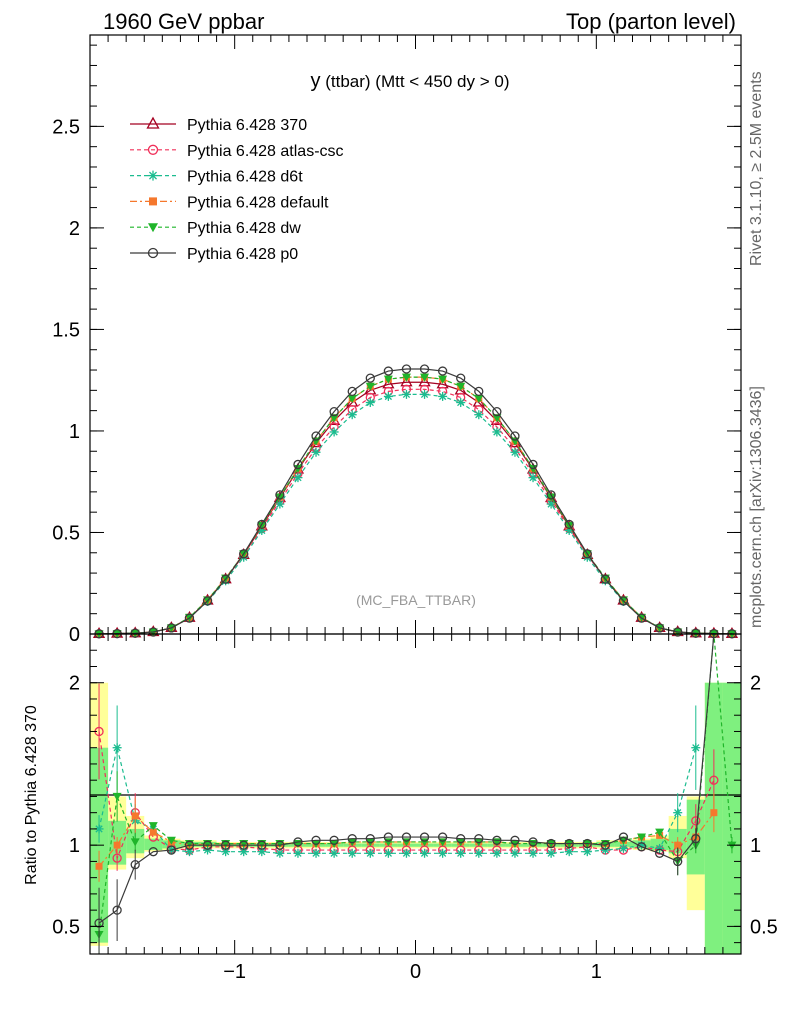  What do you see at coordinates (596, 972) in the screenshot?
I see `x-tick-label: 1` at bounding box center [596, 972].